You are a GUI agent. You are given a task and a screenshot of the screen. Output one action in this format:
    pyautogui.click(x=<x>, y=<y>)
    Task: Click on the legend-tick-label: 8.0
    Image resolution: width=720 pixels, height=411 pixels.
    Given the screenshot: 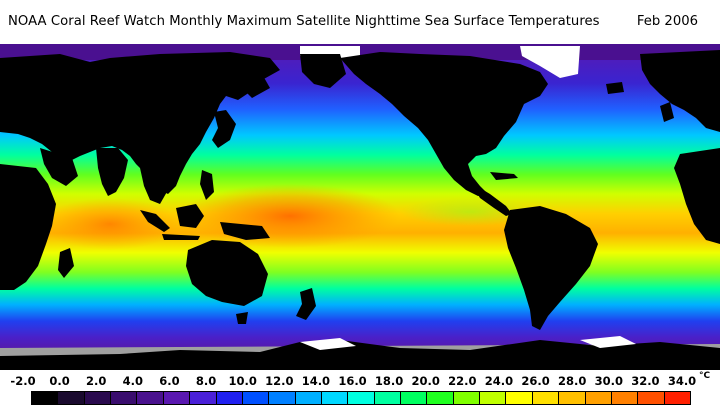 What is the action you would take?
    pyautogui.click(x=206, y=381)
    